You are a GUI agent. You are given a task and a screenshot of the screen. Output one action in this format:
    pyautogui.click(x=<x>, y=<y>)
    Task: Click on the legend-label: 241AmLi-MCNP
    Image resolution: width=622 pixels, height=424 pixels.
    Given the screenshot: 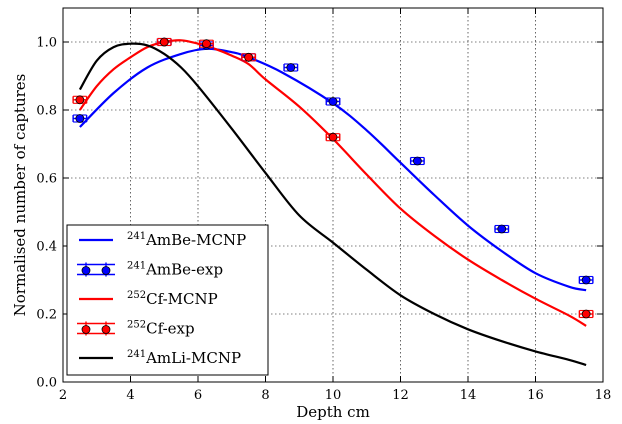 What is the action you would take?
    pyautogui.click(x=184, y=358)
    